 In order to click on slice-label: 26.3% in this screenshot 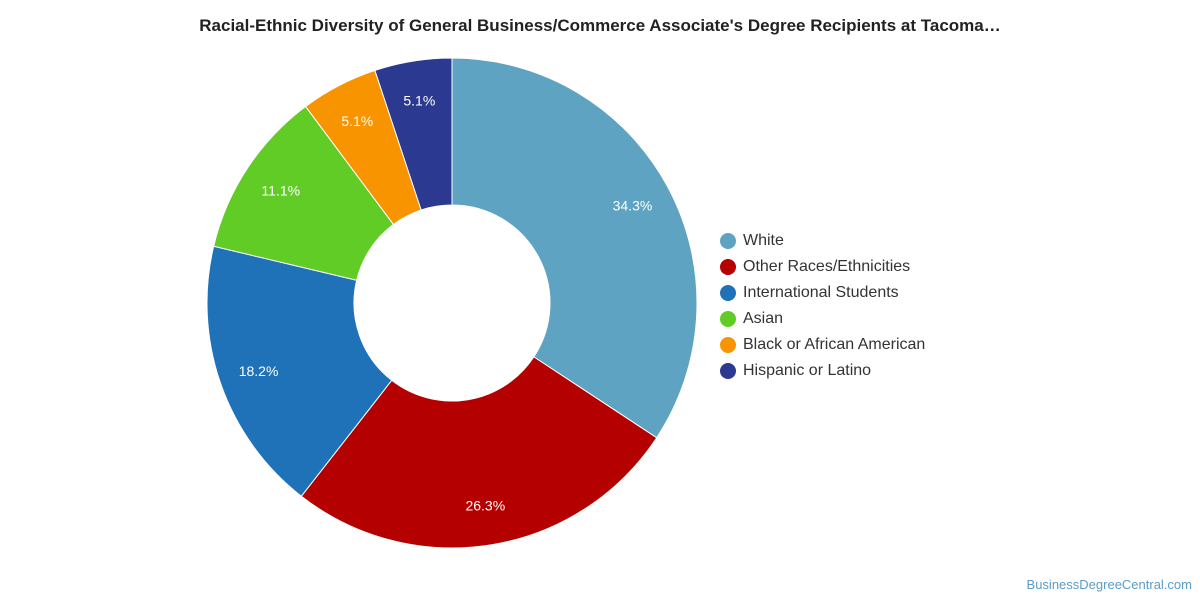, I will do `click(485, 505)`.